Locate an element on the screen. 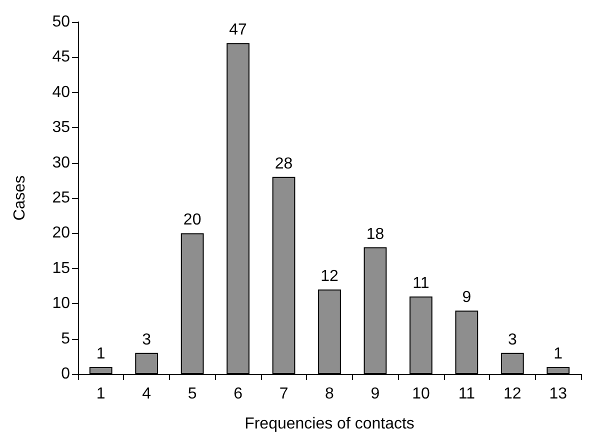 Image resolution: width=593 pixels, height=442 pixels. y-tick-label: 0 is located at coordinates (65, 374).